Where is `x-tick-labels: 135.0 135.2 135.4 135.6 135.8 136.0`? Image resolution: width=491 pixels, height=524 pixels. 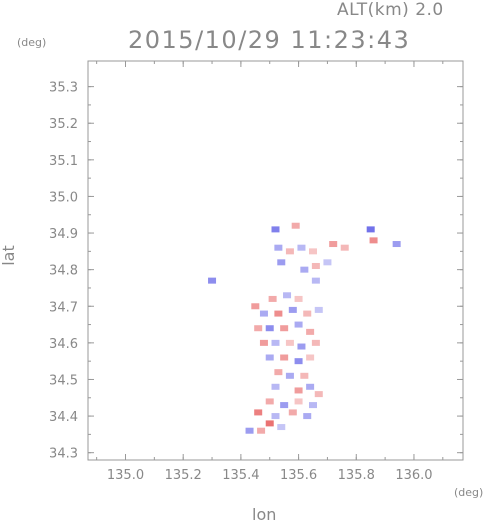 x-tick-labels: 135.0 135.2 135.4 135.6 135.8 136.0 is located at coordinates (270, 475).